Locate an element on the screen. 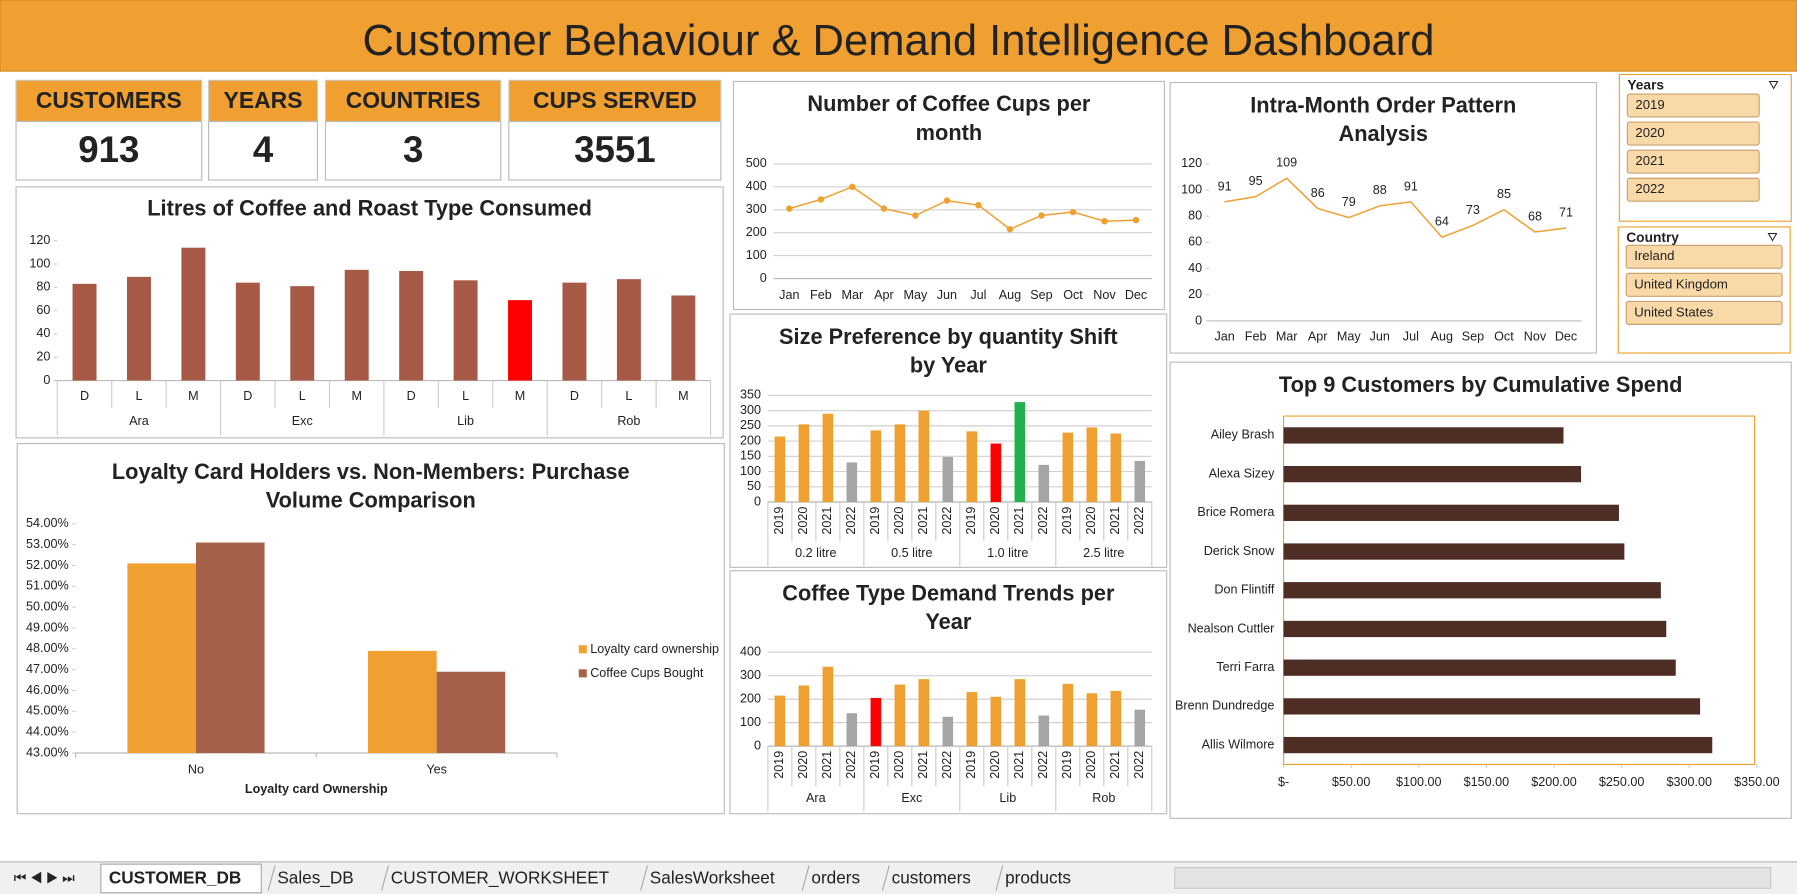 This screenshot has width=1797, height=894. y-tick-label: 100 is located at coordinates (756, 255).